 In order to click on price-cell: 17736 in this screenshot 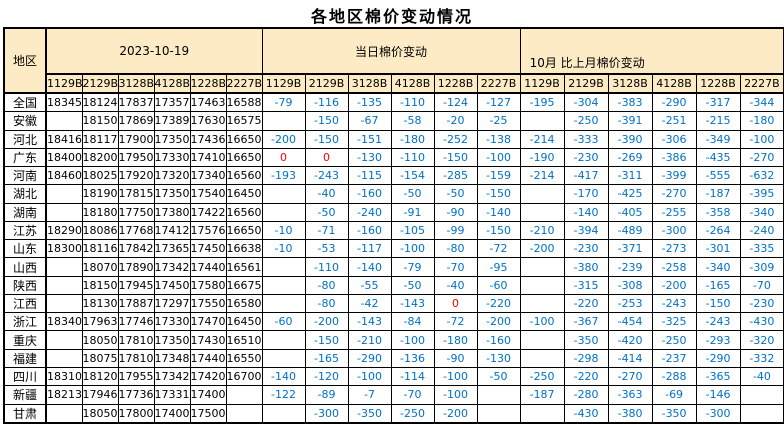, I will do `click(136, 395)`.